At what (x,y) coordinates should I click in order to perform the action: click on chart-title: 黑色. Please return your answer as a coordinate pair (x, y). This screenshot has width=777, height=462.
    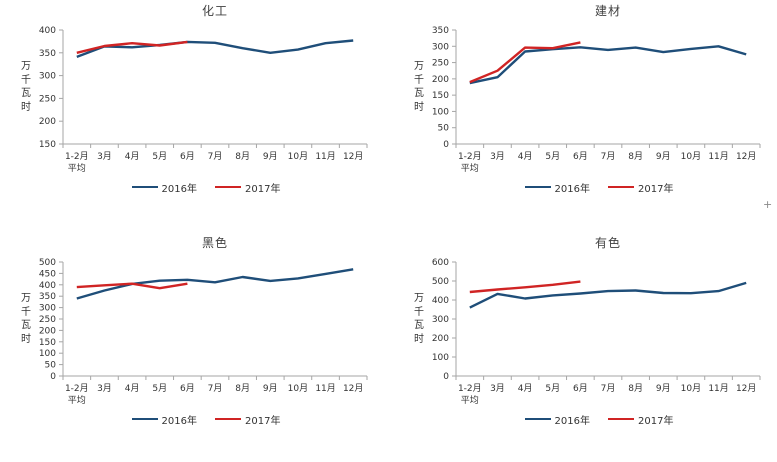
    Looking at the image, I should click on (214, 243).